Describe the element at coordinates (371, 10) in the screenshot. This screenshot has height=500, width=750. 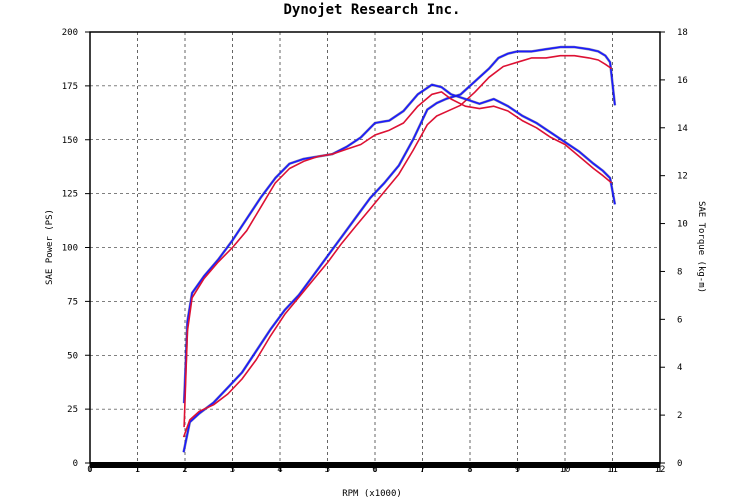
I see `chart-title: Dynojet Research Inc.` at that location.